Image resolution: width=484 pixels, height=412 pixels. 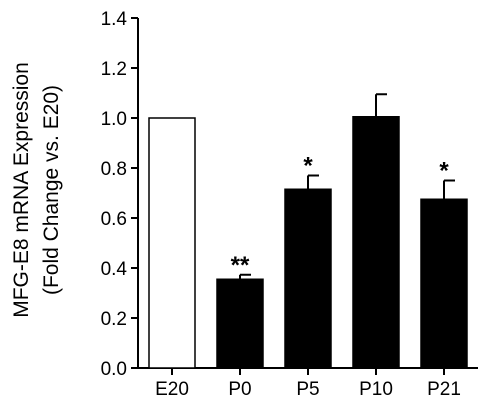 I want to click on bar-e20, so click(x=172, y=243).